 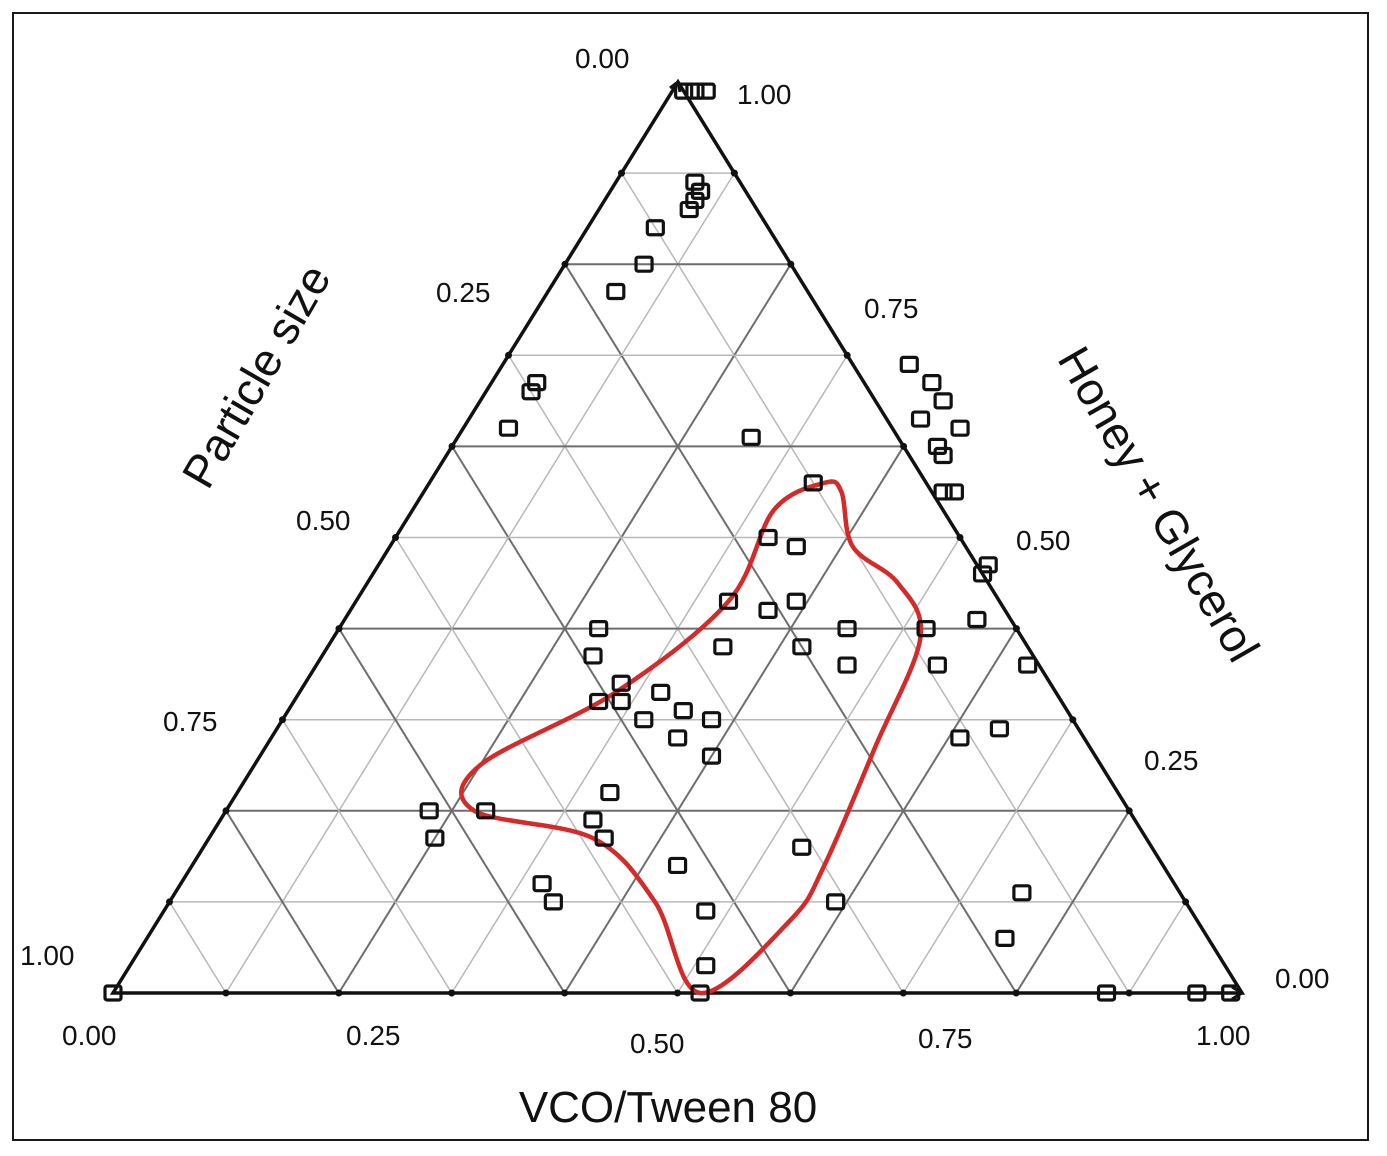 What do you see at coordinates (945, 1038) in the screenshot?
I see `bottom-tick-label: 0.75` at bounding box center [945, 1038].